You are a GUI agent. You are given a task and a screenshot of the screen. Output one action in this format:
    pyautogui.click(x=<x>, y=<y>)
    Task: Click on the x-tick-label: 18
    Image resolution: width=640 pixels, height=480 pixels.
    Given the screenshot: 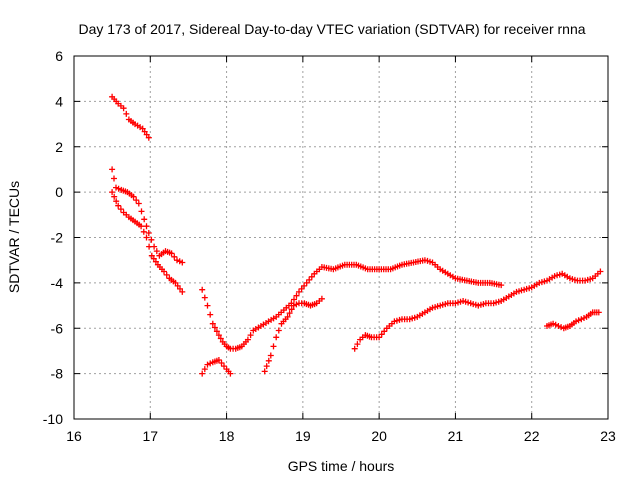 What is the action you would take?
    pyautogui.click(x=227, y=436)
    